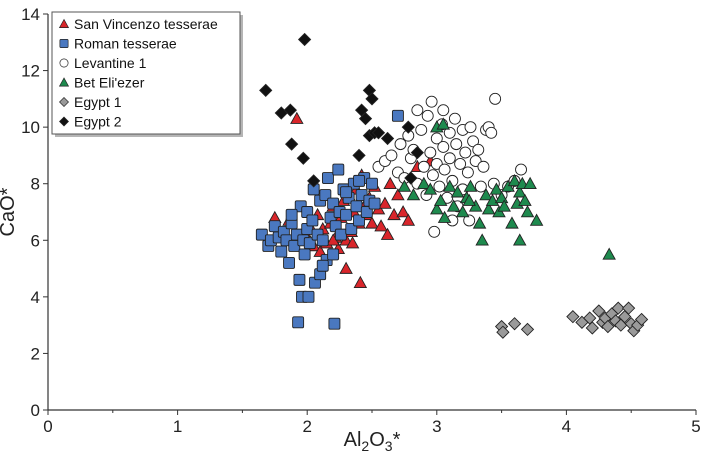  Describe the element at coordinates (566, 426) in the screenshot. I see `x-tick-label: 4` at that location.